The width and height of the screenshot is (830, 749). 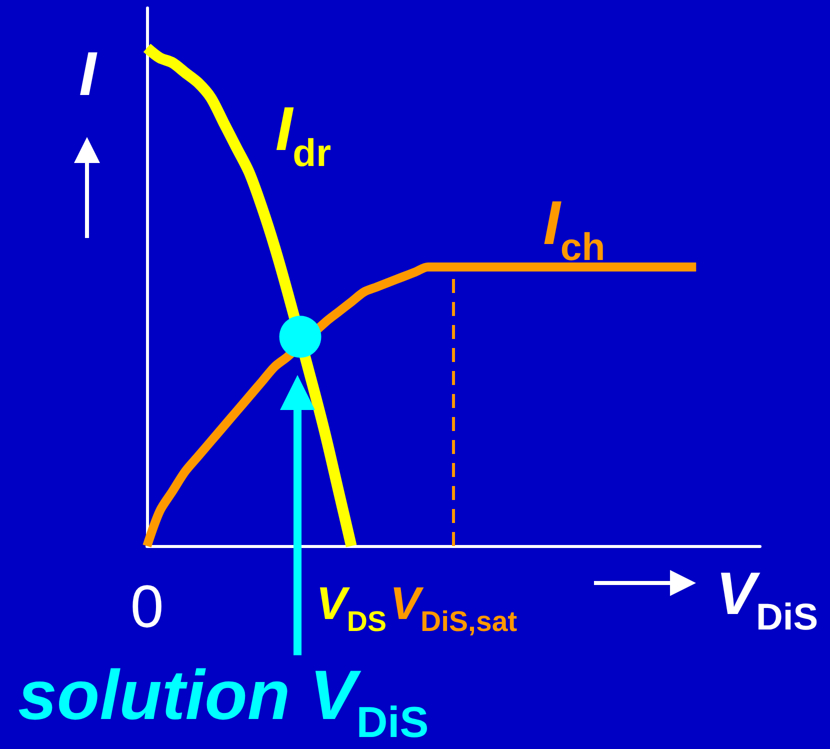 What do you see at coordinates (454, 607) in the screenshot?
I see `x-tick-label: V$_{DiS,sat}$` at bounding box center [454, 607].